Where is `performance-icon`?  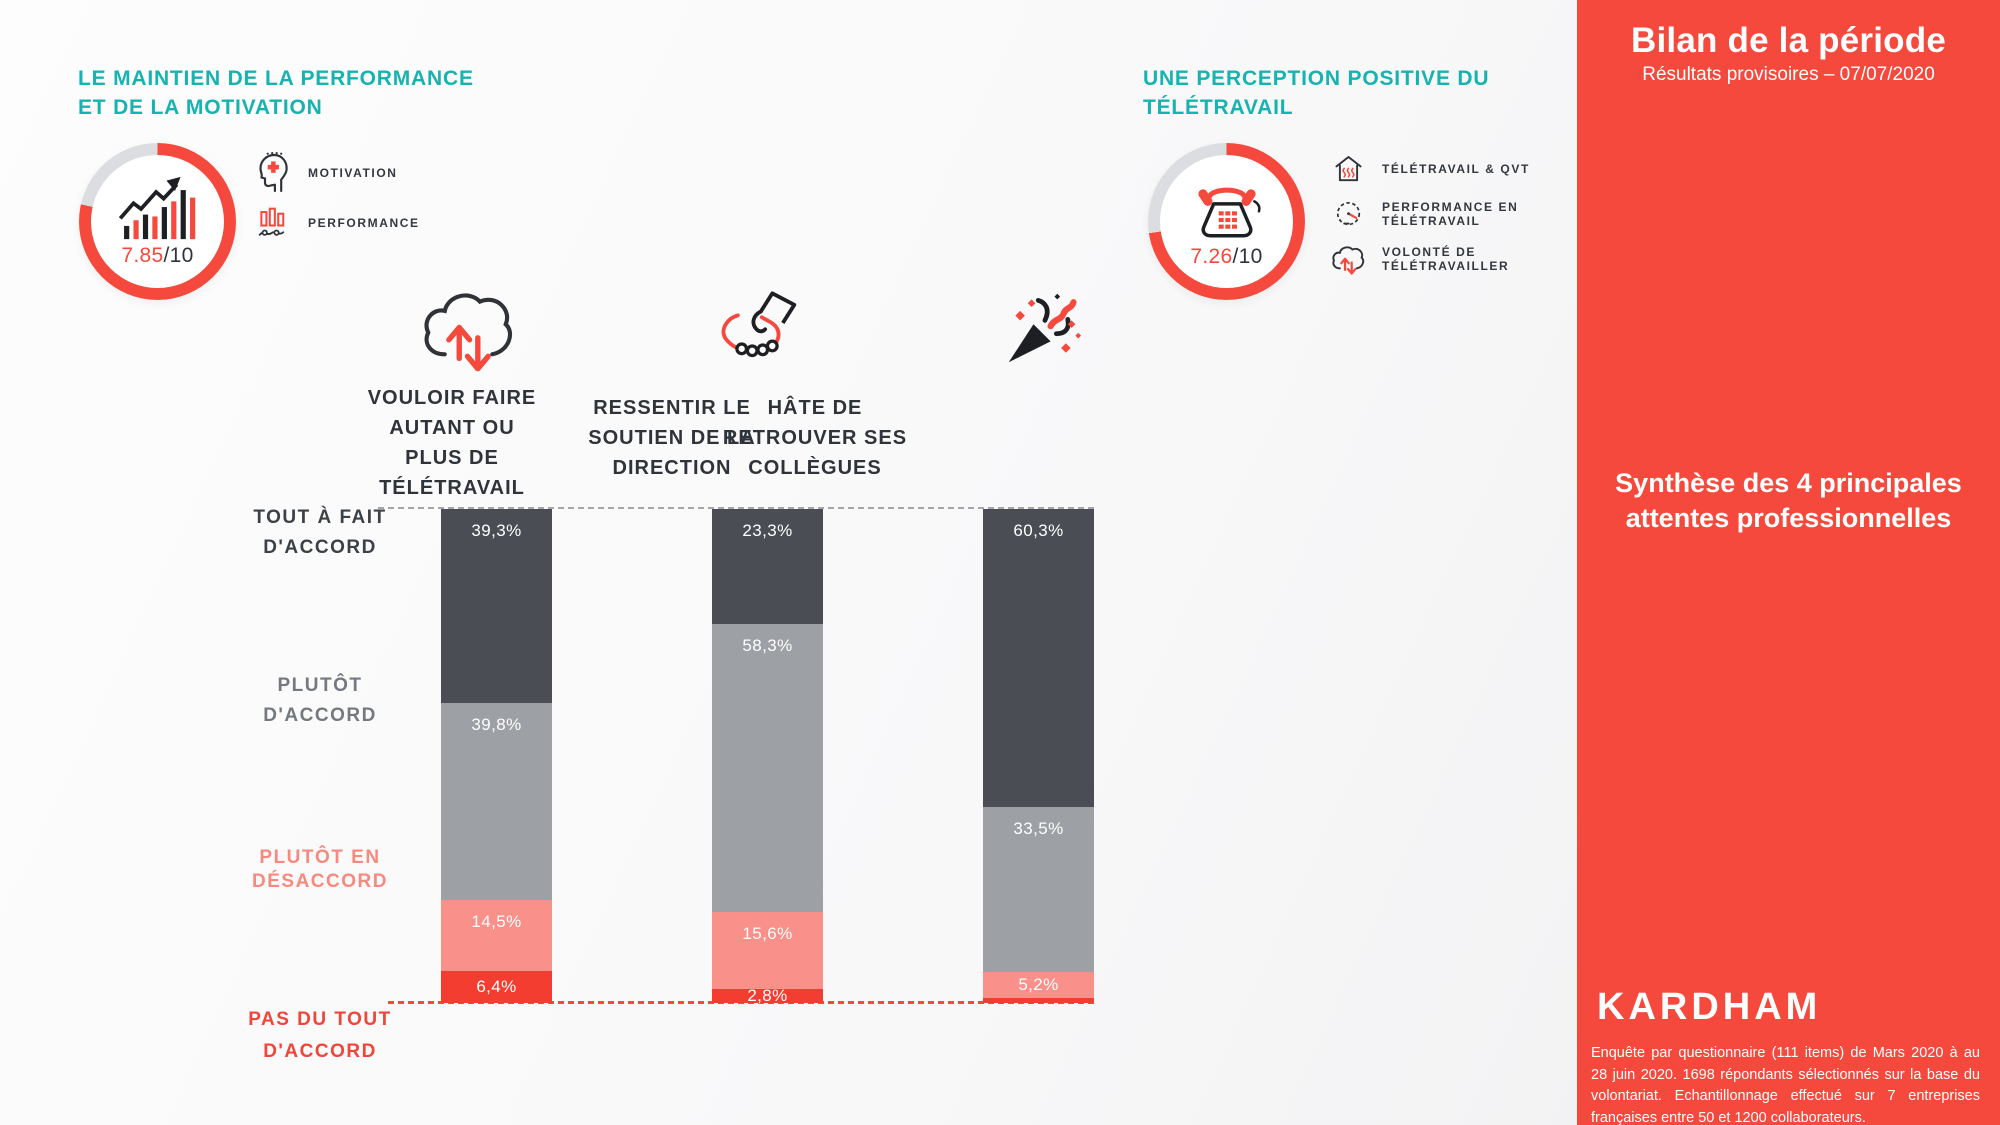
performance-icon is located at coordinates (274, 223).